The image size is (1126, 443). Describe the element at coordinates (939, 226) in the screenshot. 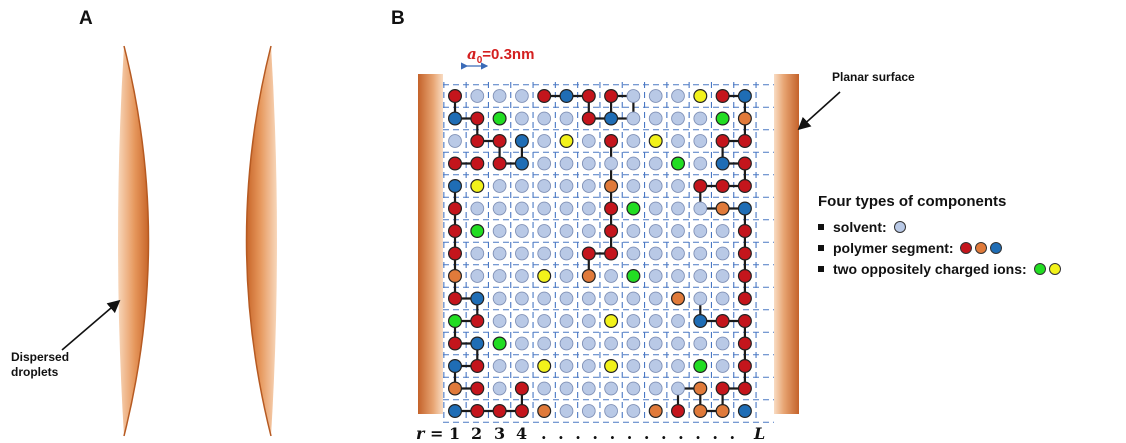

I see `legend-solvent: solvent:` at that location.